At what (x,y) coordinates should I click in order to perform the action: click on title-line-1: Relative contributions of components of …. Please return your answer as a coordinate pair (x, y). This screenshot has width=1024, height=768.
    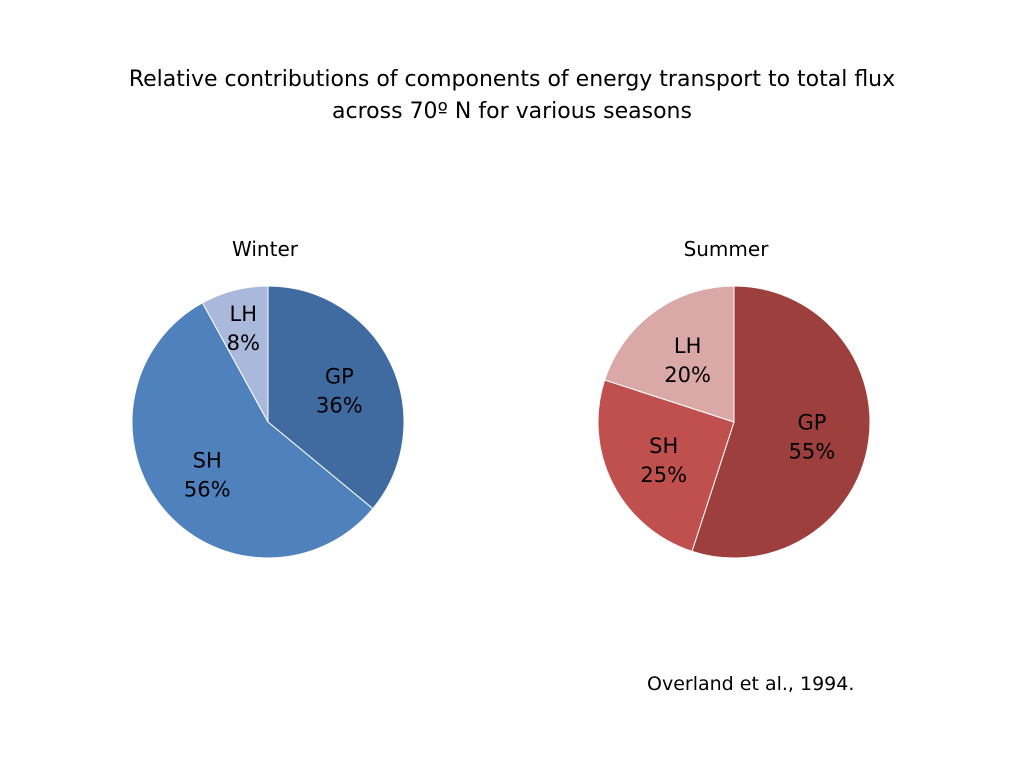
    Looking at the image, I should click on (512, 79).